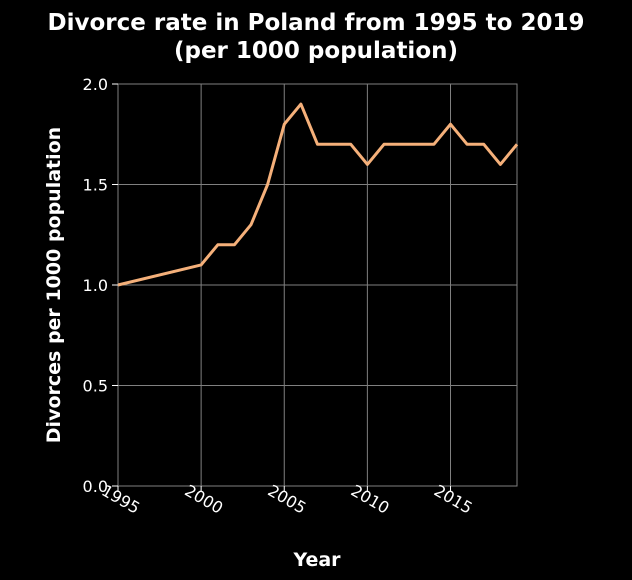 This screenshot has width=632, height=580. Describe the element at coordinates (95, 386) in the screenshot. I see `y-tick-label: 0.5` at that location.